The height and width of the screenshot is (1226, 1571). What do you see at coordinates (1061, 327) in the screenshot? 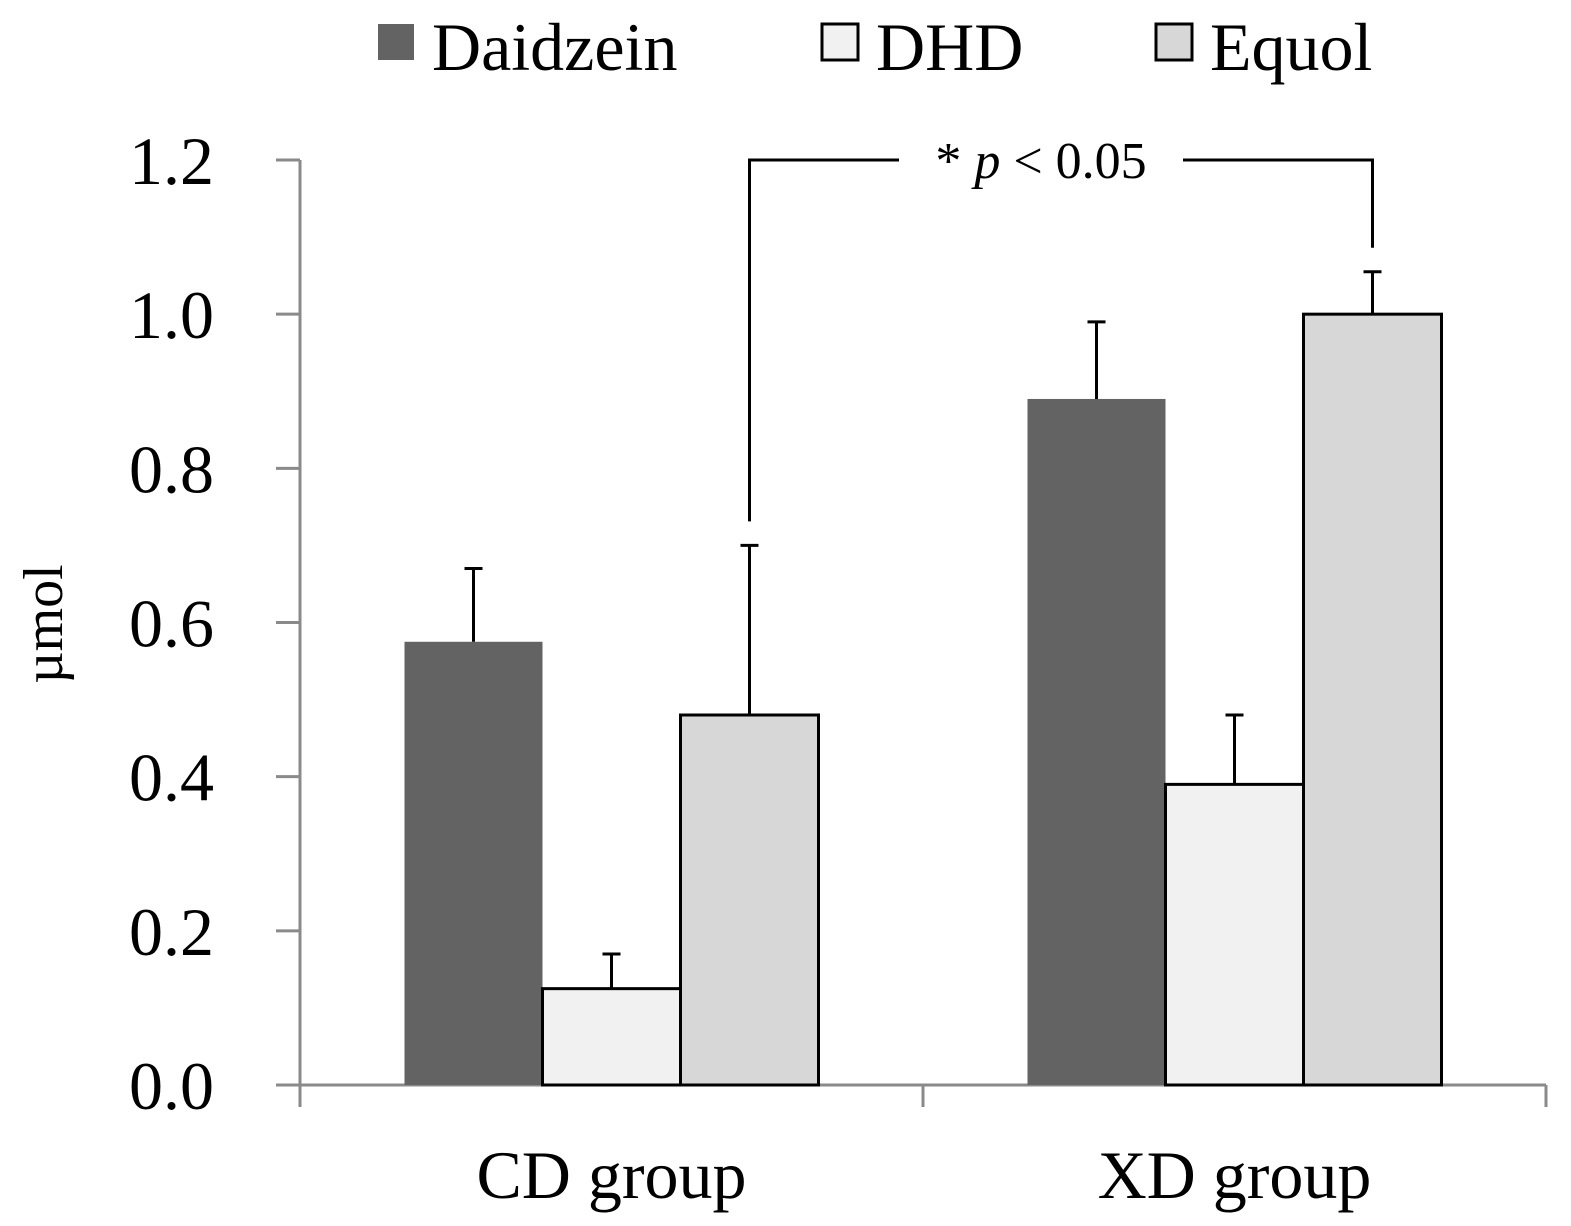
I see `significance-annotation: * p < 0.05` at bounding box center [1061, 327].